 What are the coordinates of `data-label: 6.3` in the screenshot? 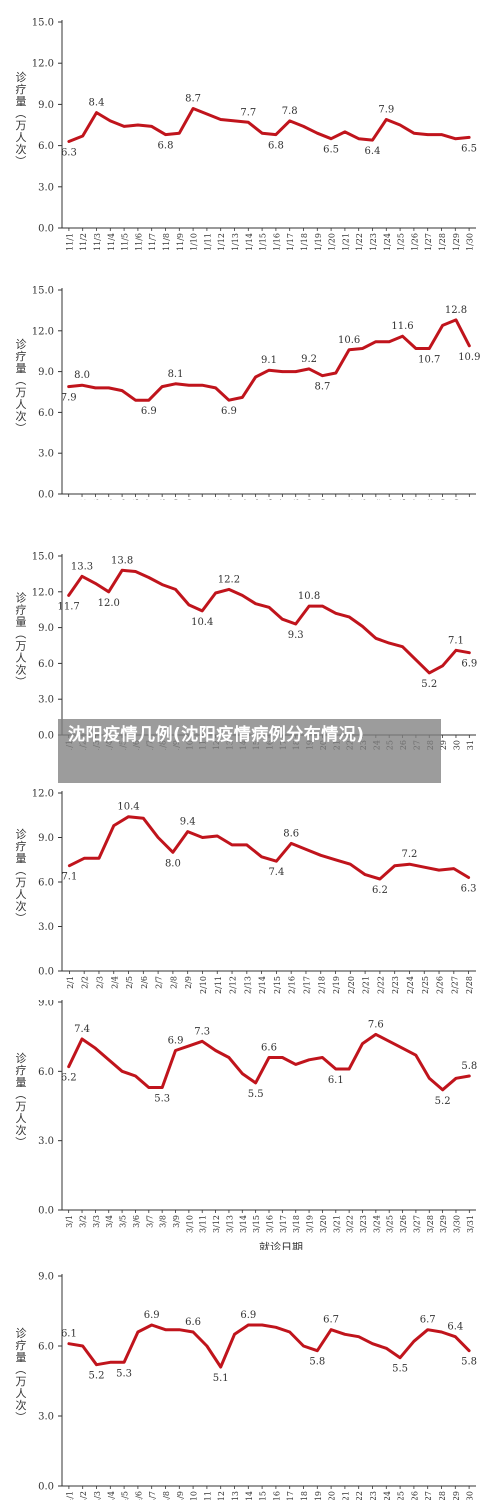 It's located at (469, 889).